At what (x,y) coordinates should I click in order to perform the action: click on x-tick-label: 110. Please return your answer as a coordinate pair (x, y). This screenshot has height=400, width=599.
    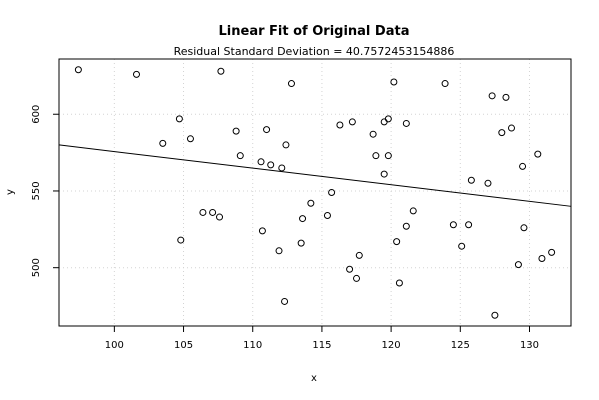
    Looking at the image, I should click on (252, 345).